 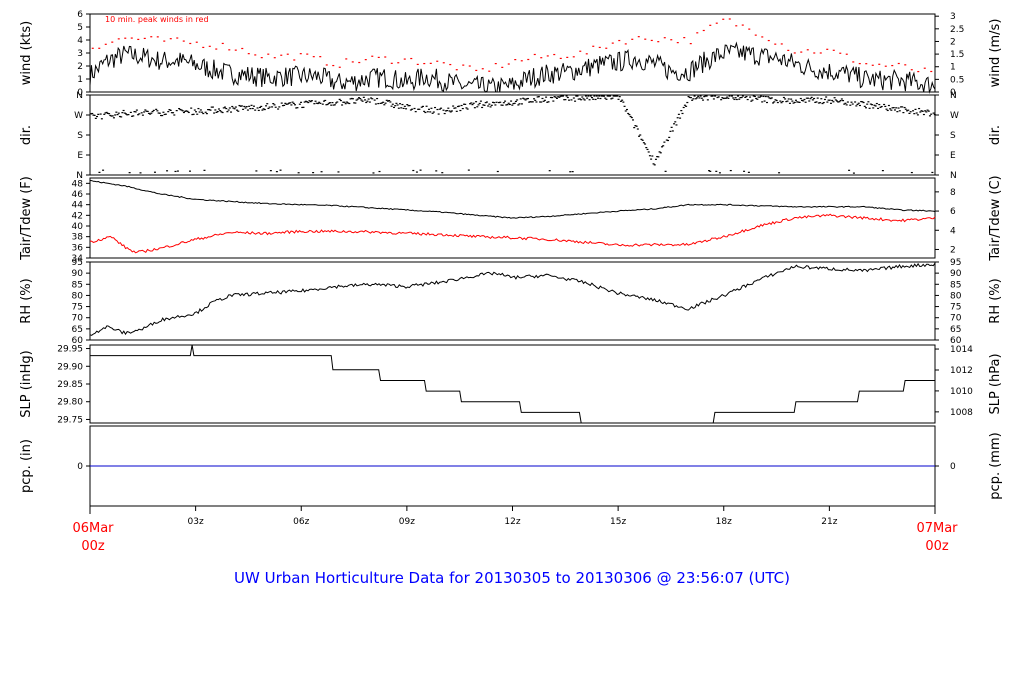 I want to click on y-tick-label-right: 75, so click(x=955, y=308).